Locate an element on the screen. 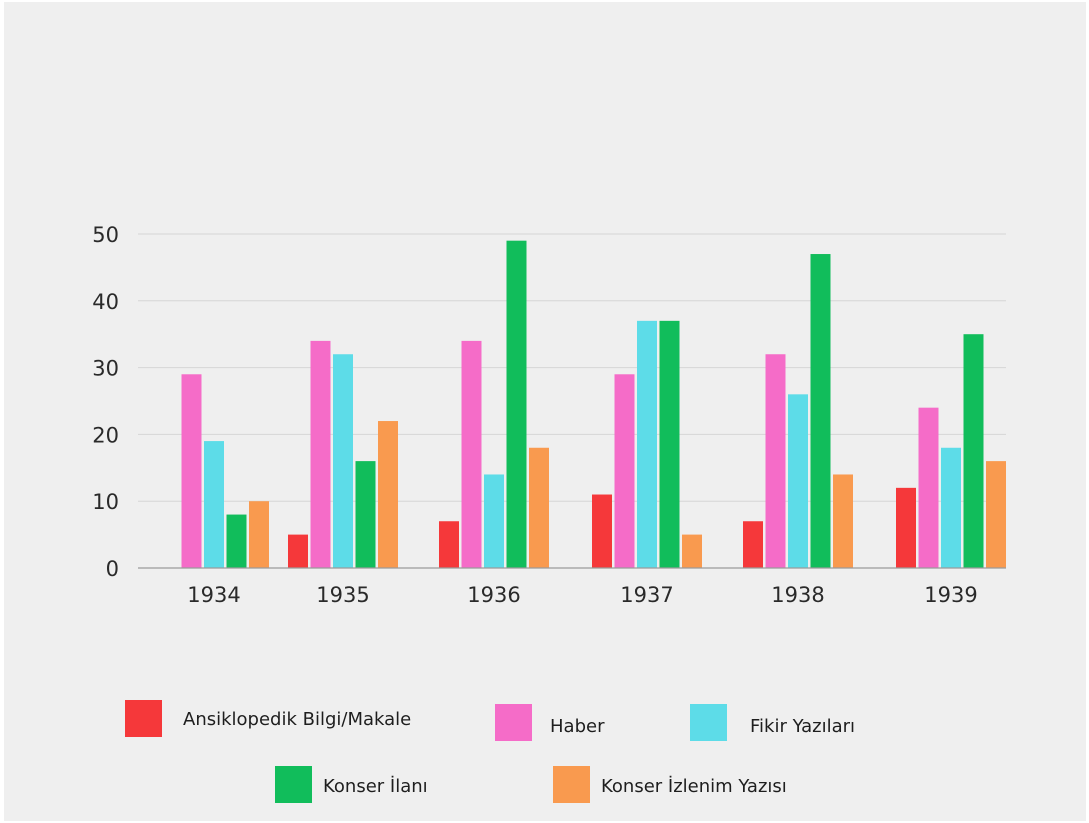 The width and height of the screenshot is (1089, 823). legend-label-konser-ilani: Konser İlanı is located at coordinates (375, 786).